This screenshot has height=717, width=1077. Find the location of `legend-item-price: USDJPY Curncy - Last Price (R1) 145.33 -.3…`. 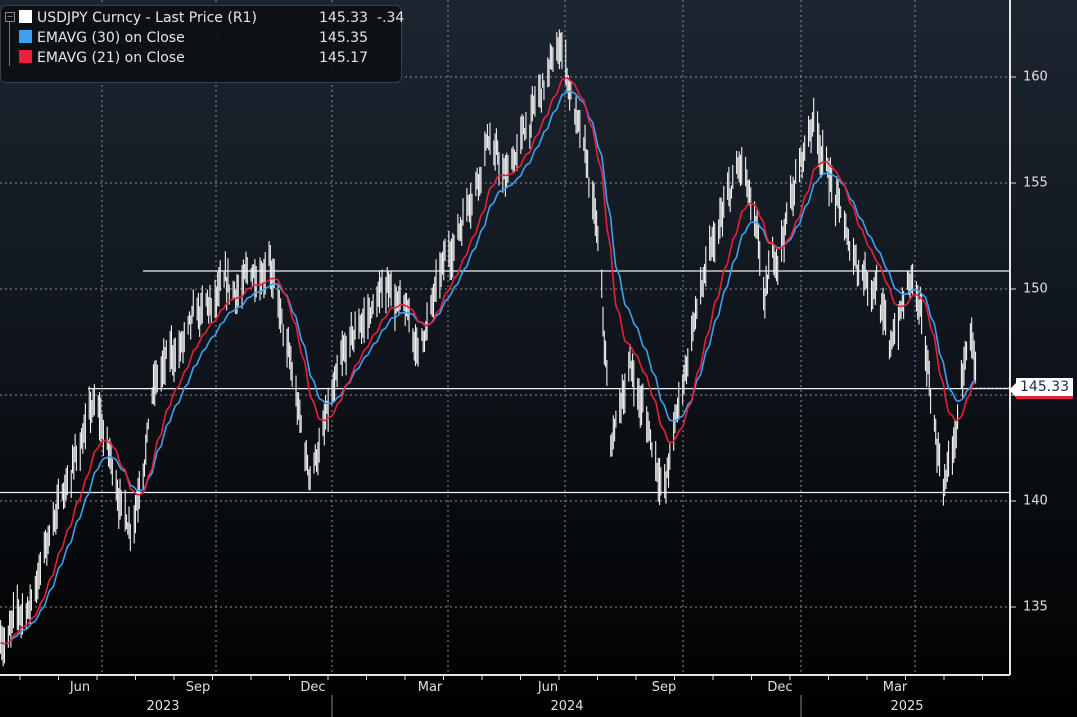

legend-item-price: USDJPY Curncy - Last Price (R1) 145.33 -.3… is located at coordinates (211, 18).